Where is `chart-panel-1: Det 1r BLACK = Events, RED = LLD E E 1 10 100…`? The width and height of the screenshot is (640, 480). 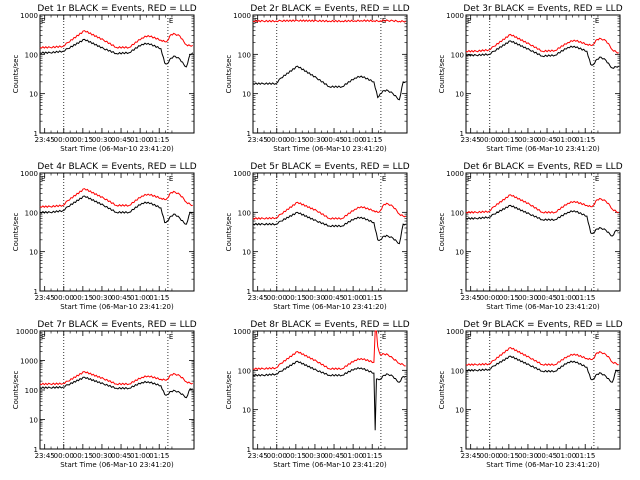
chart-panel-1: Det 1r BLACK = Events, RED = LLD E E 1 10 100… is located at coordinates (104, 78).